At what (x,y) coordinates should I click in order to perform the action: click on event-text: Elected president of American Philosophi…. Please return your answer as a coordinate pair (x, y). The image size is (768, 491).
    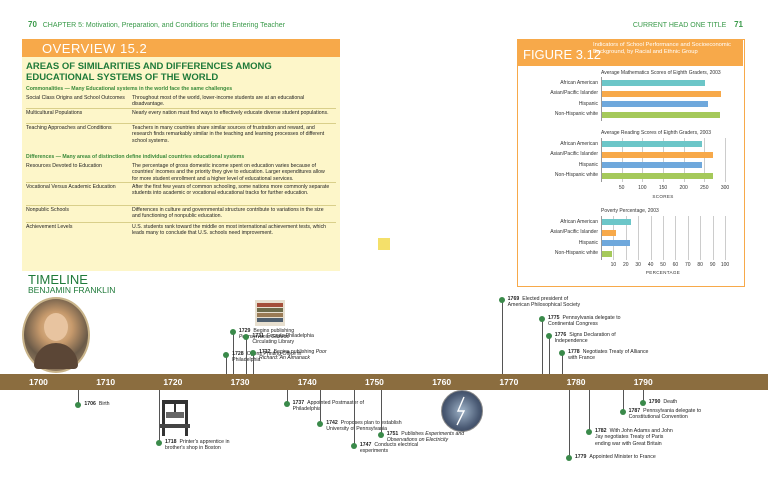
    Looking at the image, I should click on (544, 302).